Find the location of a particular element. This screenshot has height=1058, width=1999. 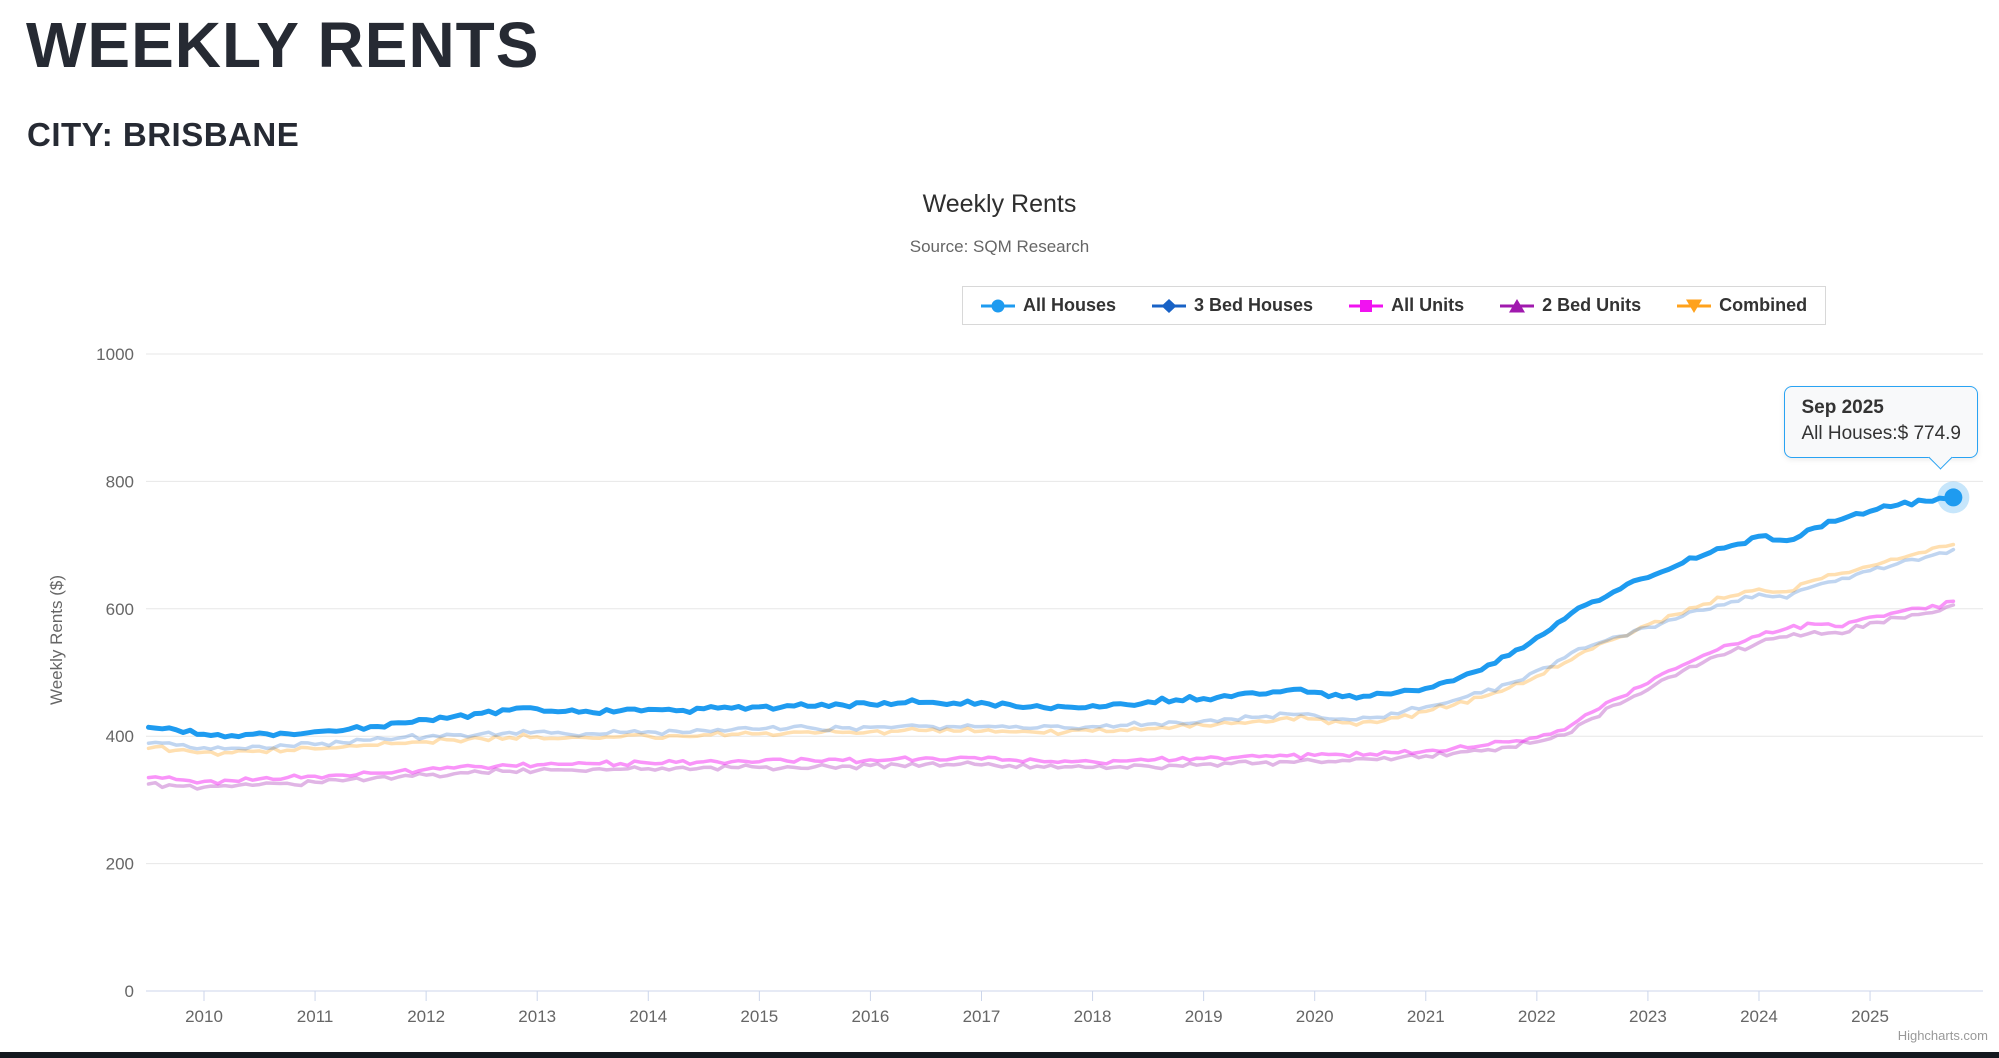

y-tick-label-1000: 1000 is located at coordinates (115, 354).